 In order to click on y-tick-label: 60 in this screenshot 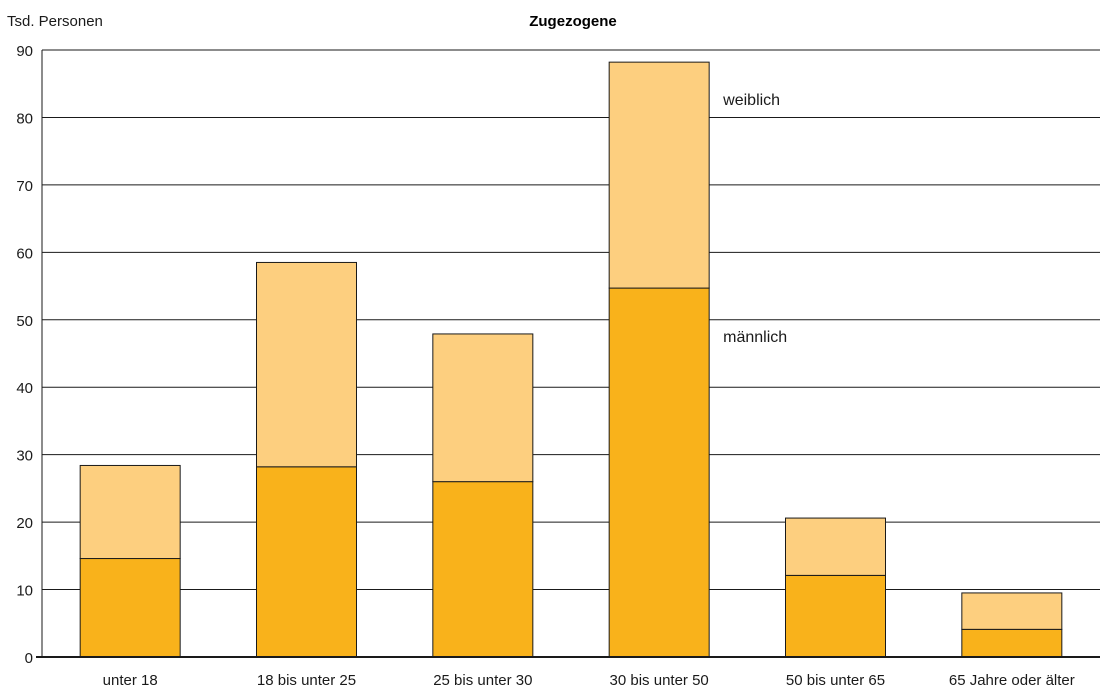, I will do `click(24, 253)`.